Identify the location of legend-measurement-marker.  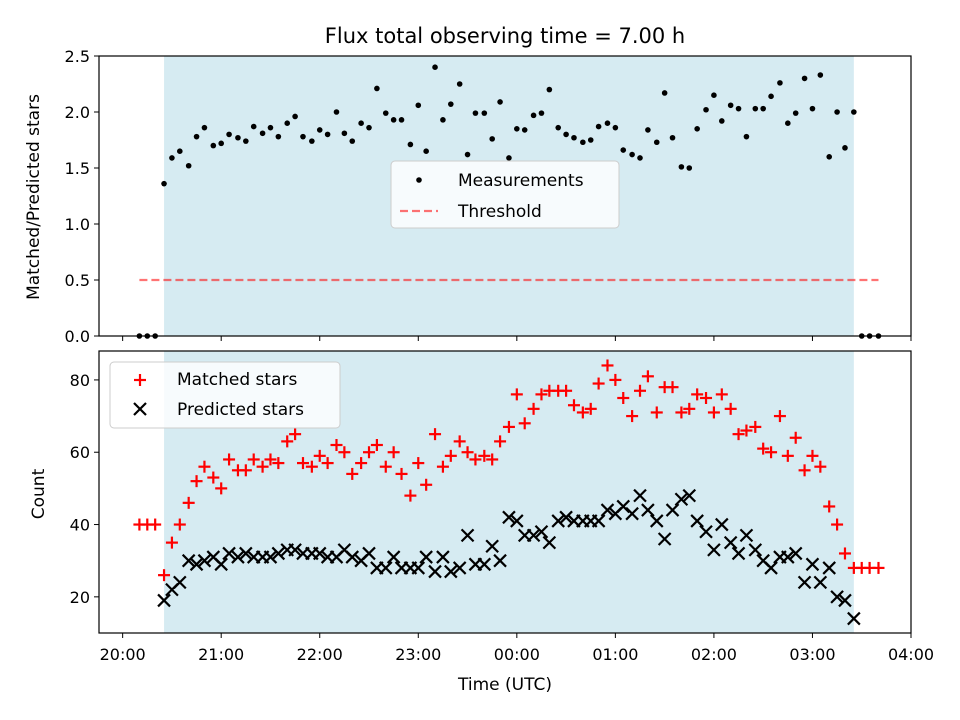
(419, 180).